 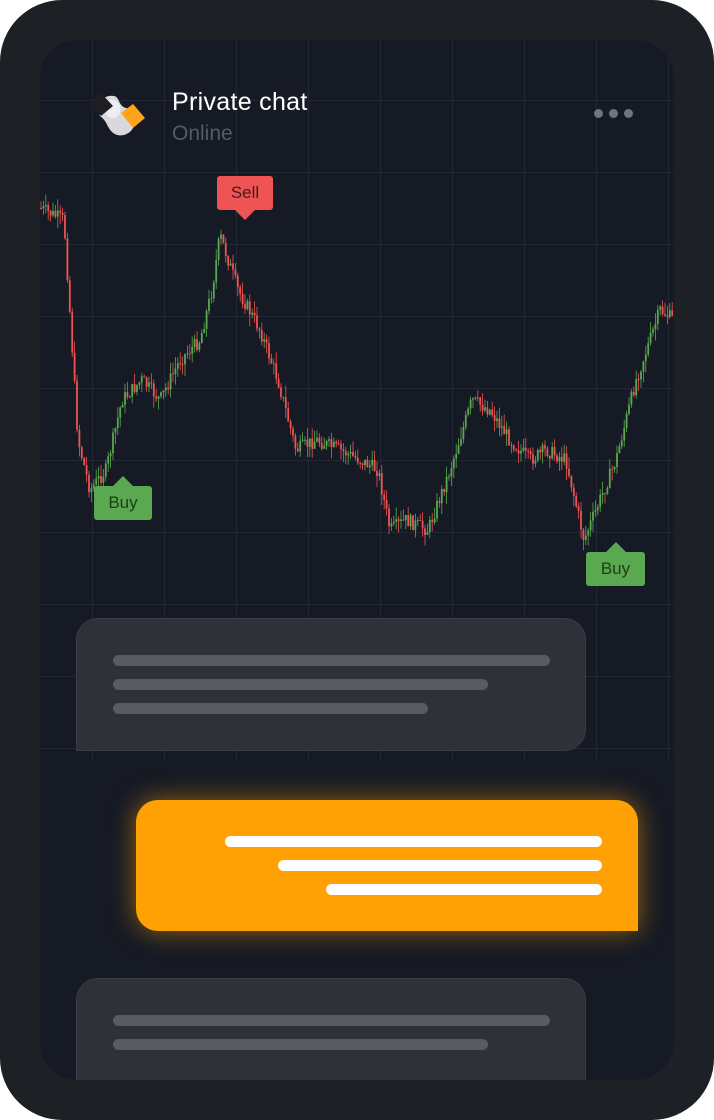 What do you see at coordinates (614, 113) in the screenshot?
I see `more-menu-button` at bounding box center [614, 113].